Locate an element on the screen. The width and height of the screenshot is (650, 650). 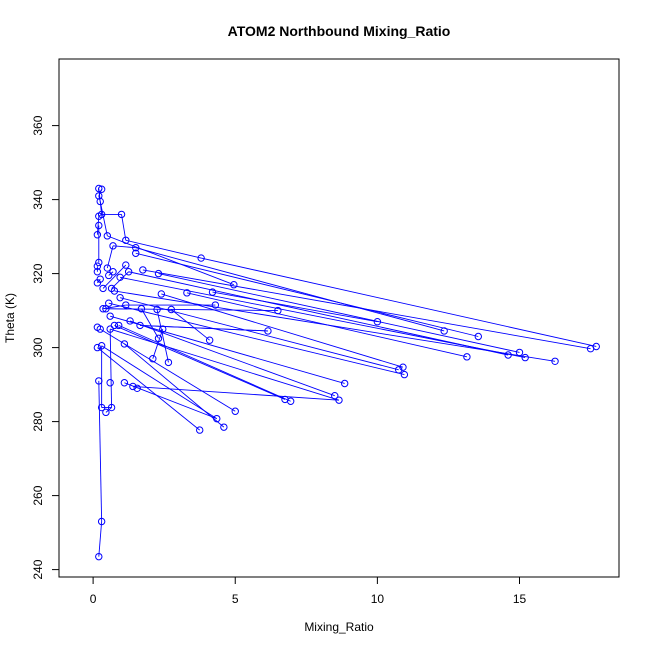
x-axis: 0 5 10 15 is located at coordinates (308, 591).